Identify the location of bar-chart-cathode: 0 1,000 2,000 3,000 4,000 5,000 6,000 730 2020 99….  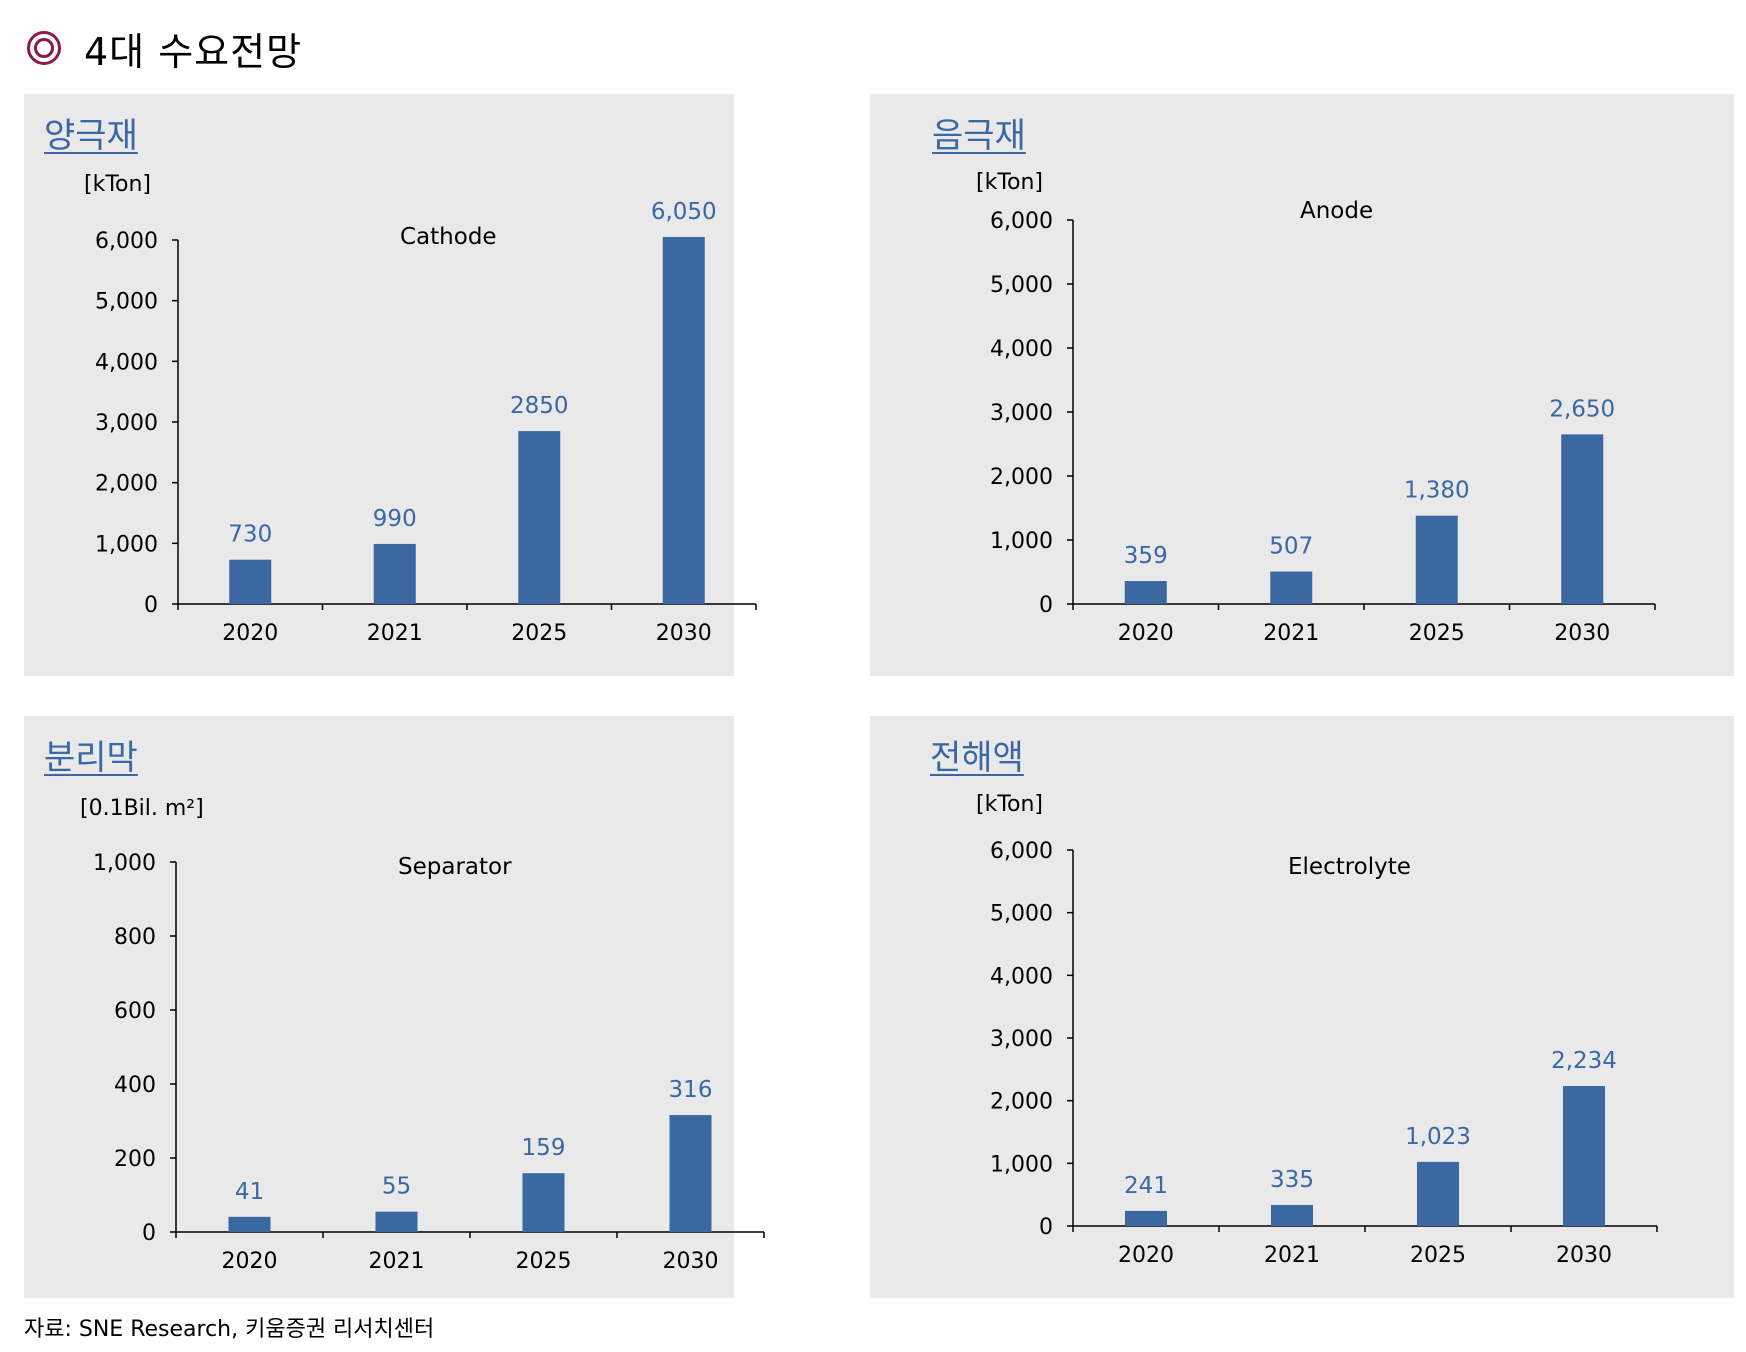
(426, 422).